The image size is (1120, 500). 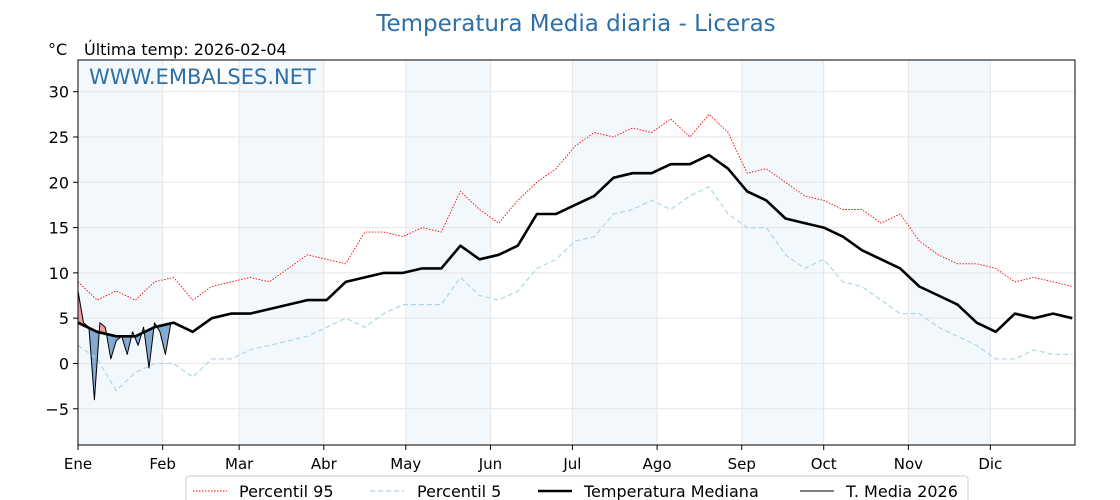 I want to click on x-tick-label: Abr, so click(x=324, y=464).